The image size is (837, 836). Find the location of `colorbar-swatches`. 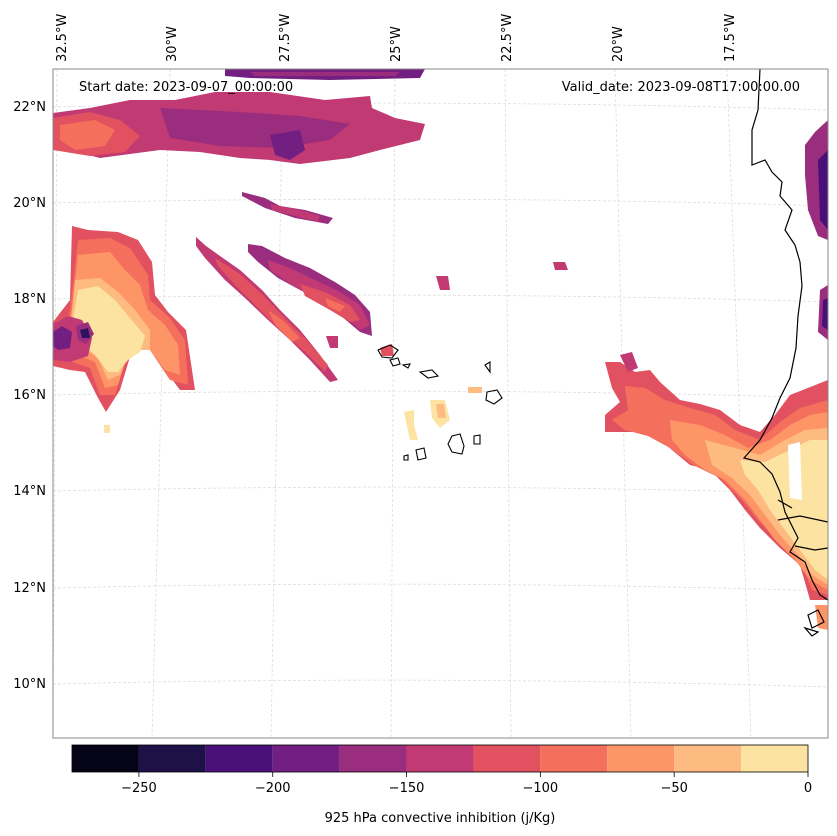

colorbar-swatches is located at coordinates (440, 758).